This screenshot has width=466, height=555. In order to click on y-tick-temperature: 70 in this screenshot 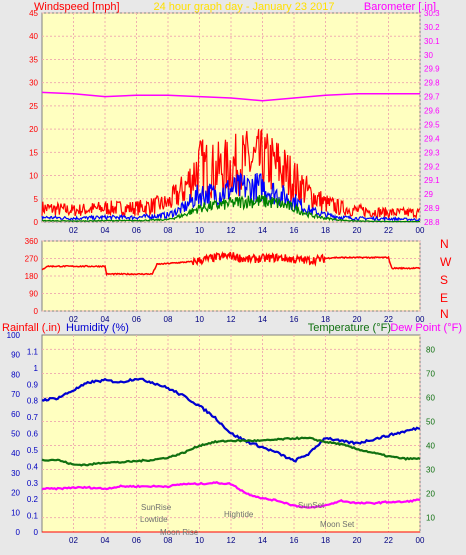, I will do `click(430, 373)`.